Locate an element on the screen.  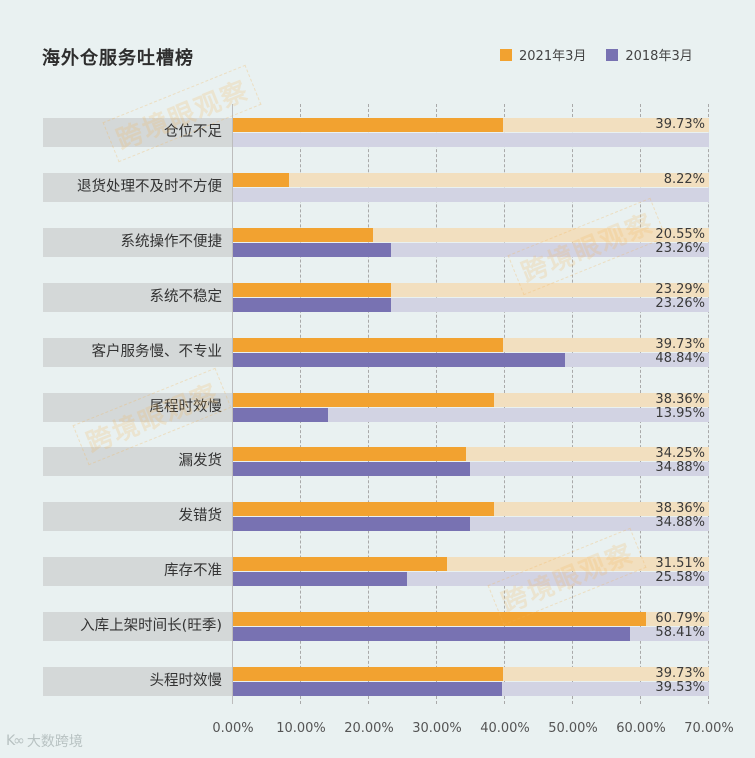
category-label: 退货处理不及时不方便 is located at coordinates (149, 186).